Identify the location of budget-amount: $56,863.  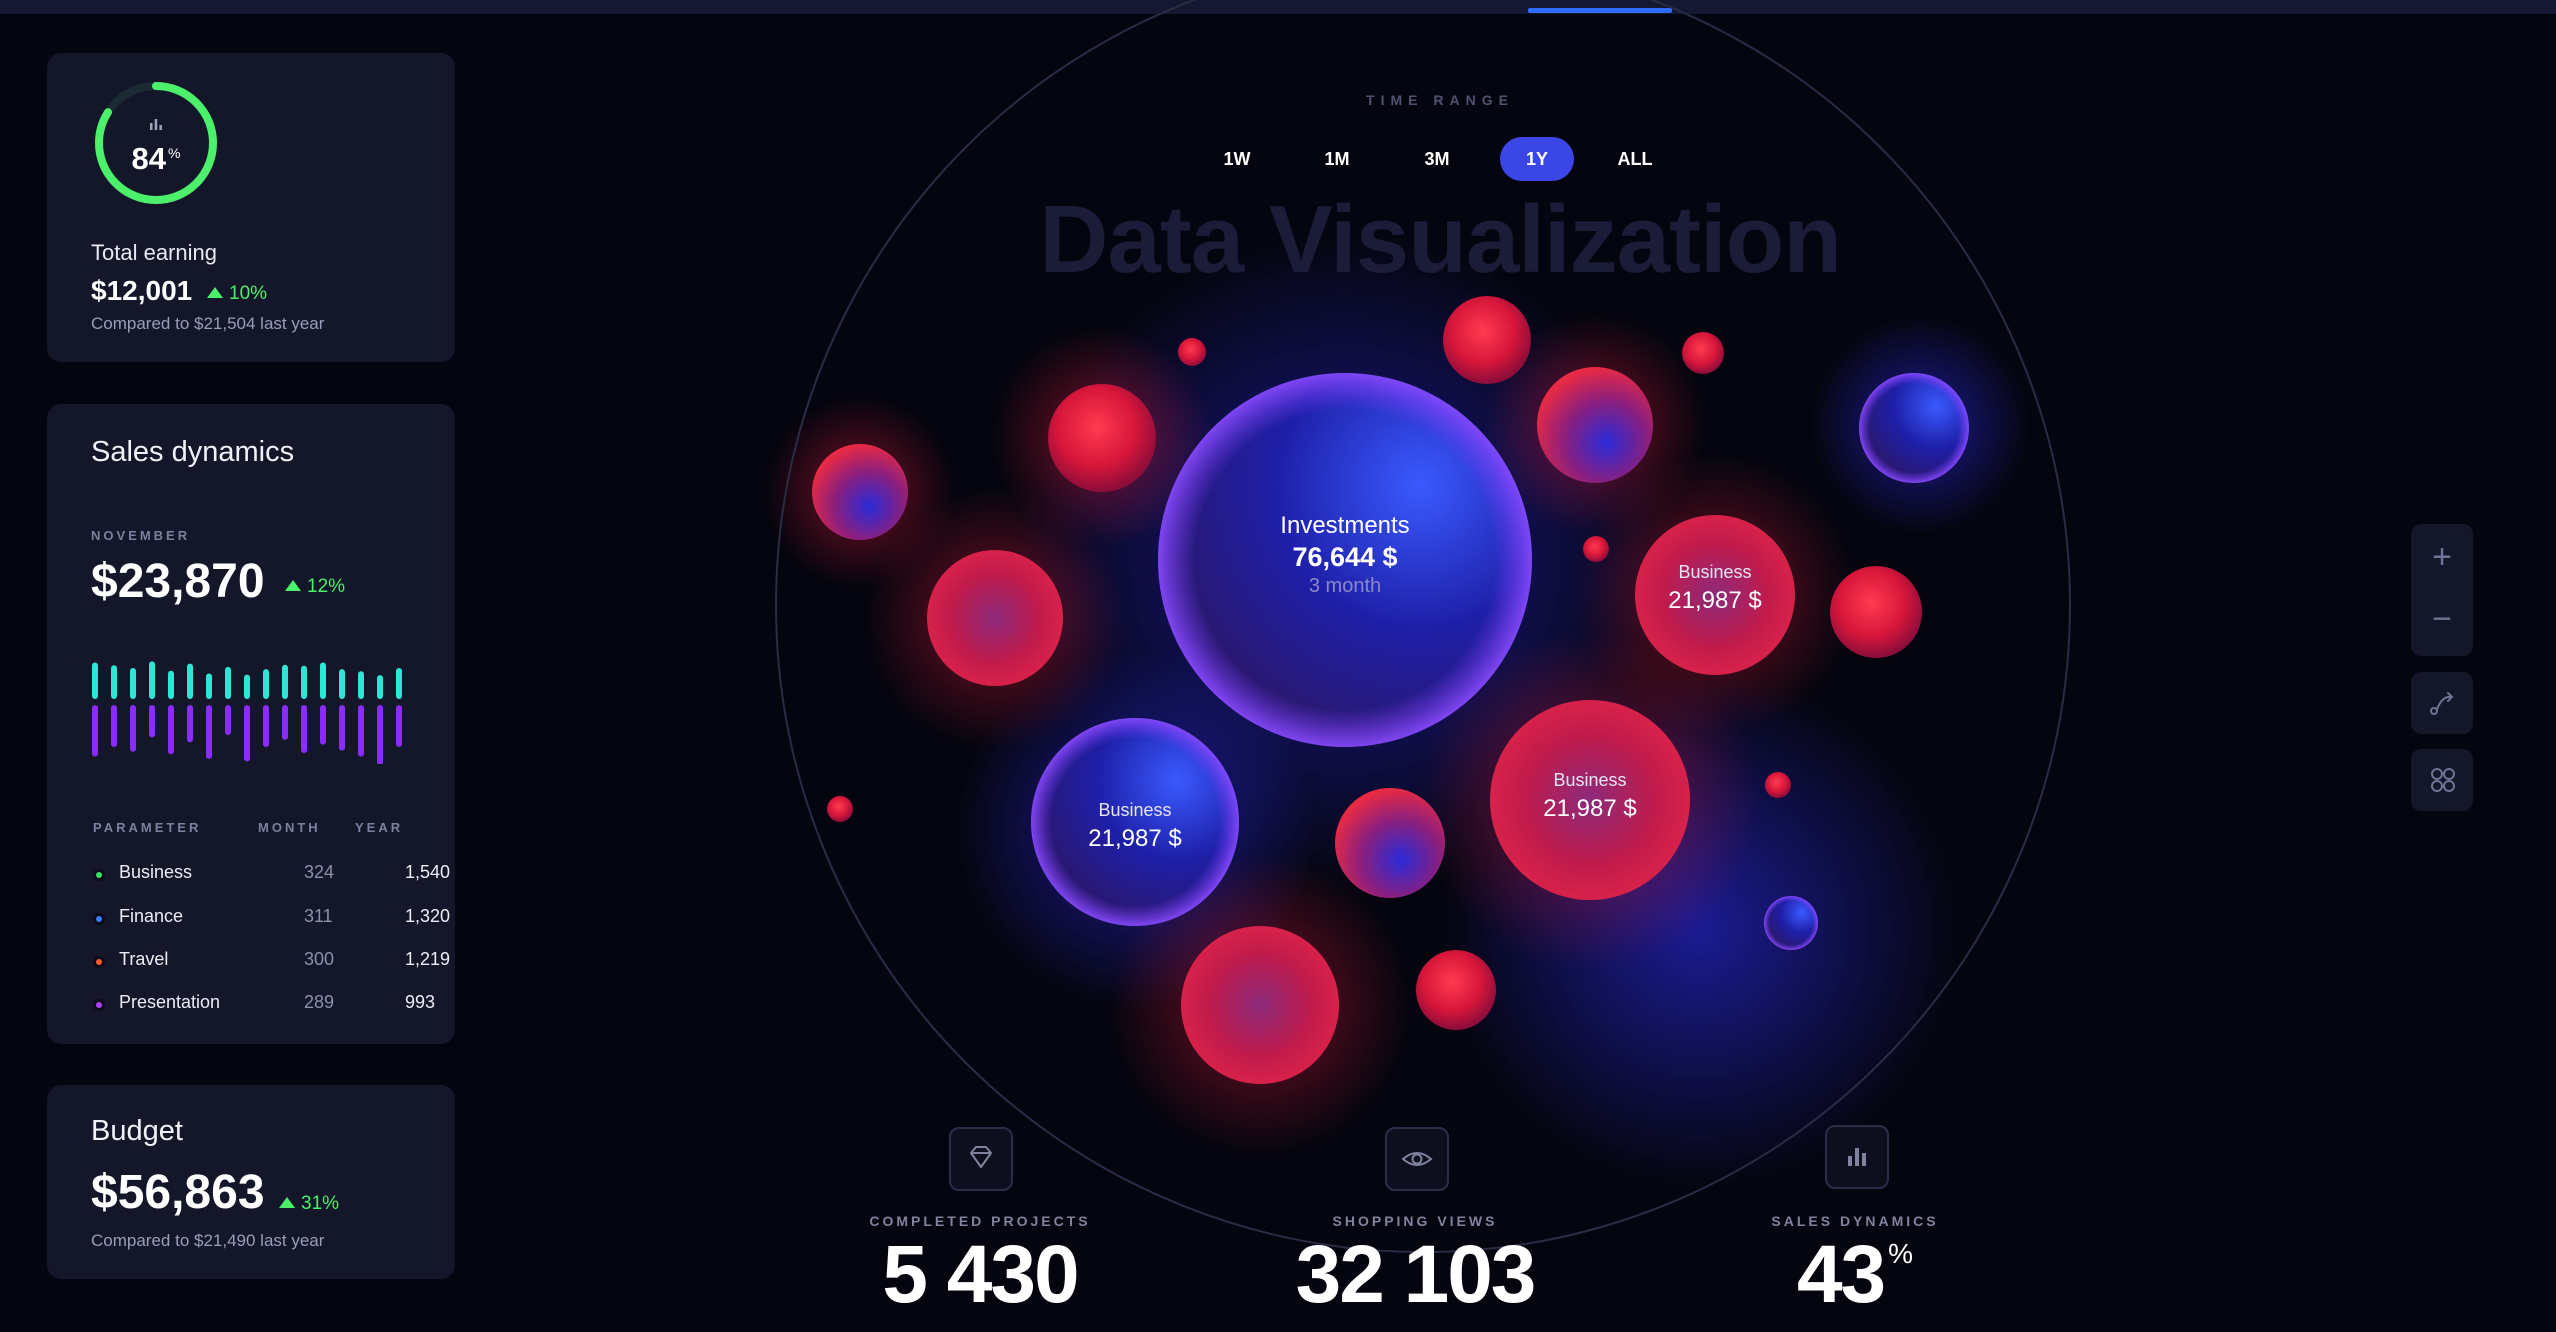
(178, 1192).